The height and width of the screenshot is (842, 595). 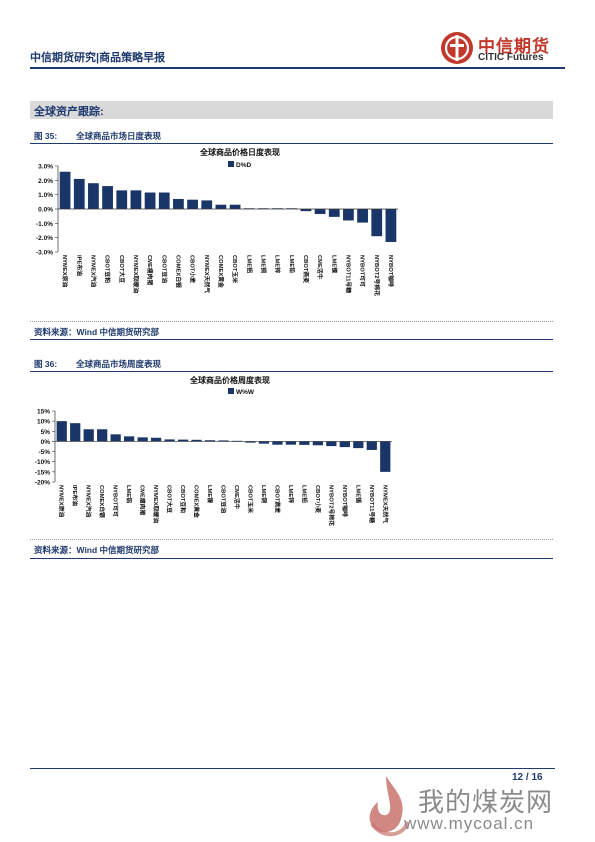 I want to click on figure-35-bottom-rule, so click(x=291, y=339).